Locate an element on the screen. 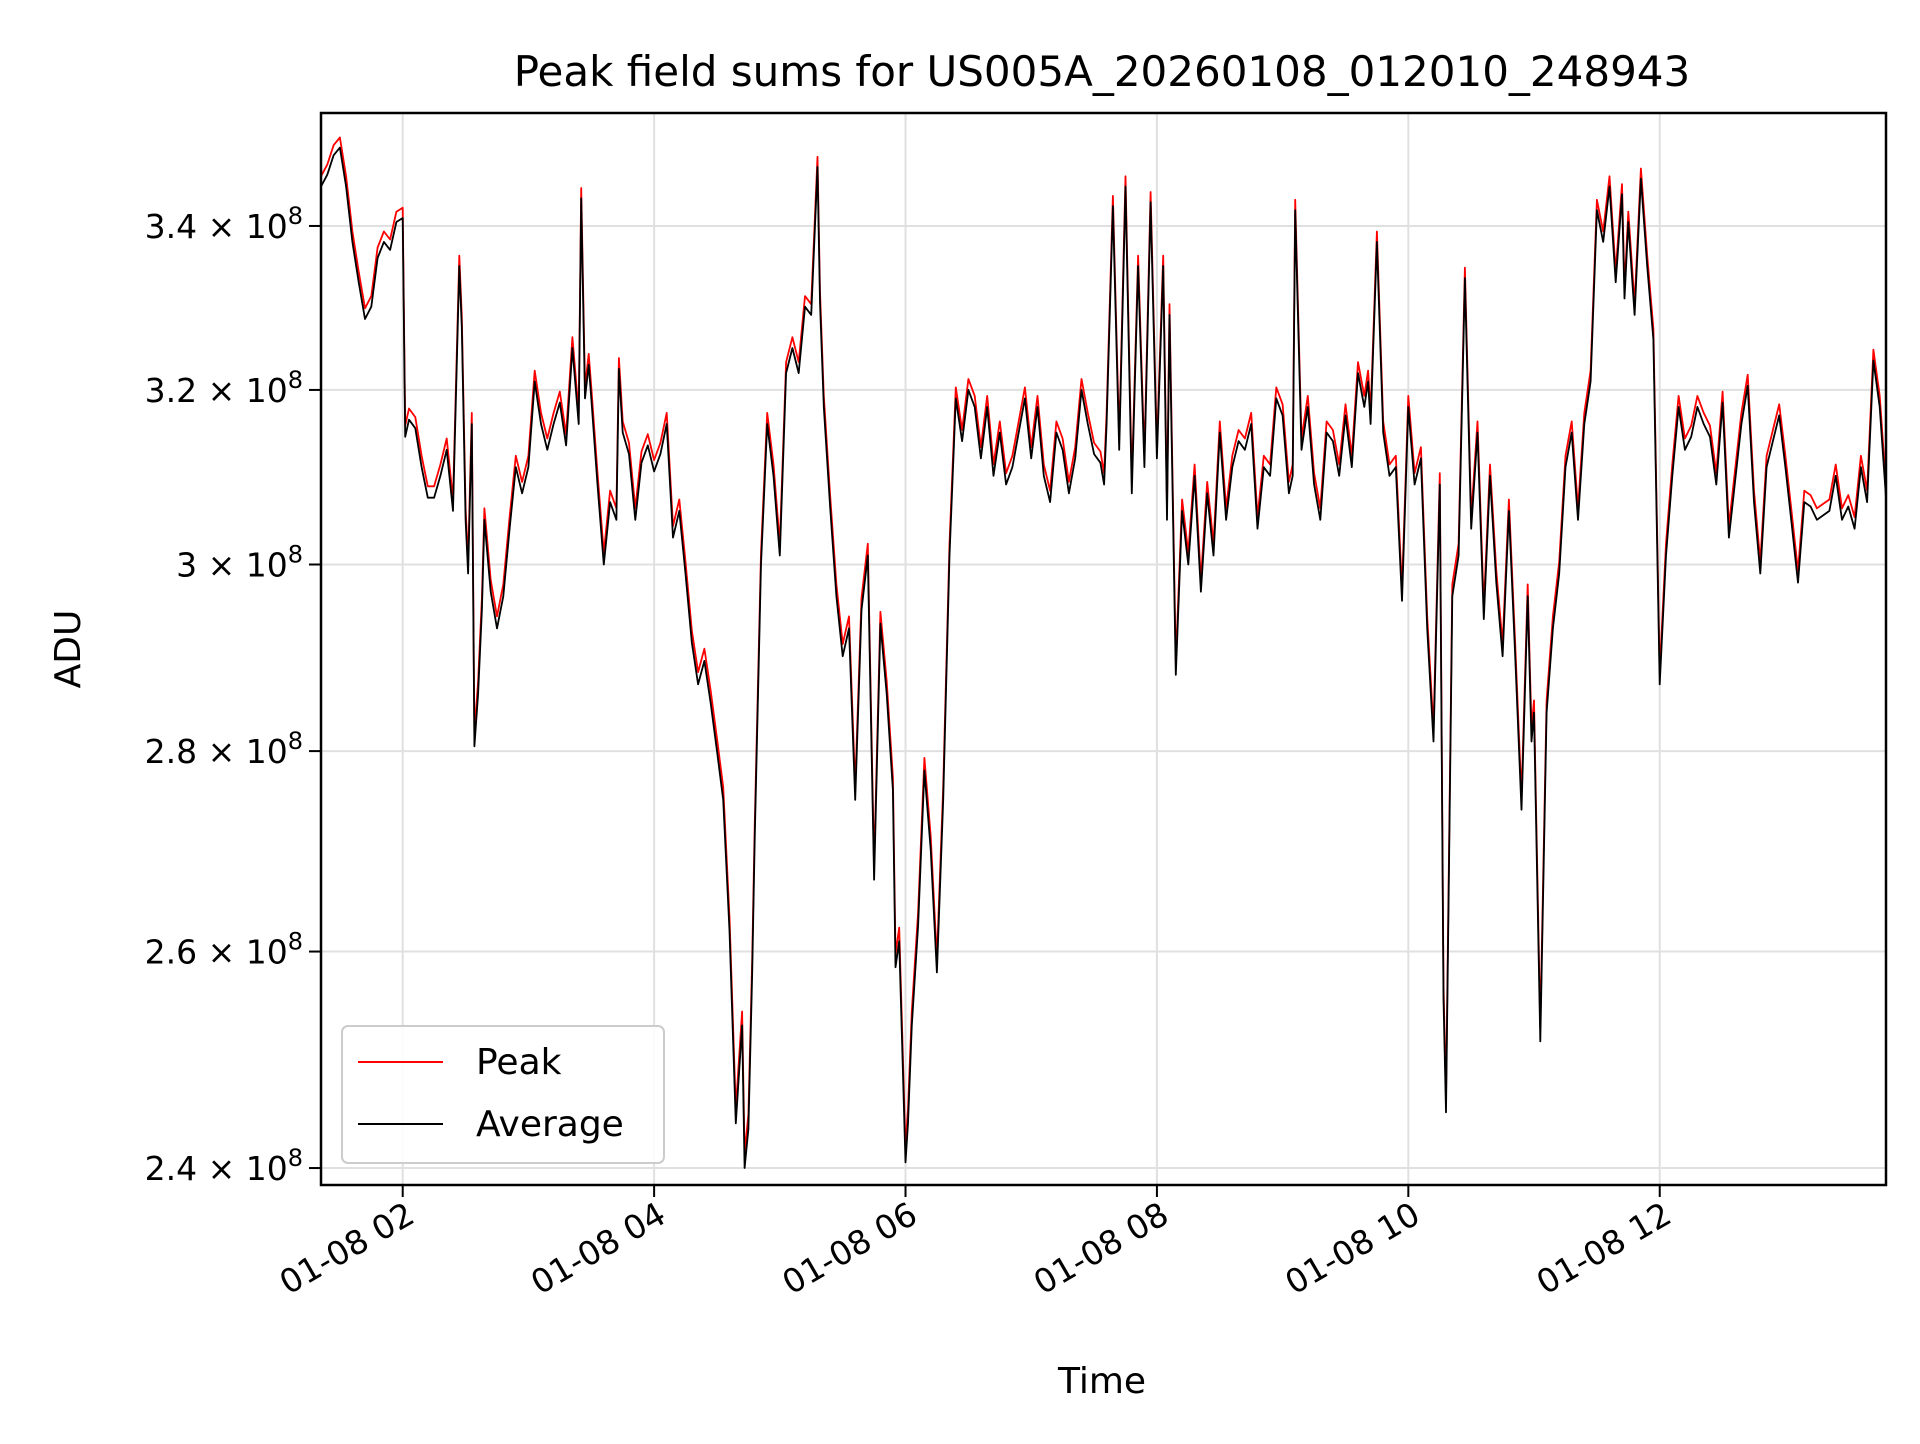 Image resolution: width=1920 pixels, height=1444 pixels. legend-label-peak: Peak is located at coordinates (519, 1062).